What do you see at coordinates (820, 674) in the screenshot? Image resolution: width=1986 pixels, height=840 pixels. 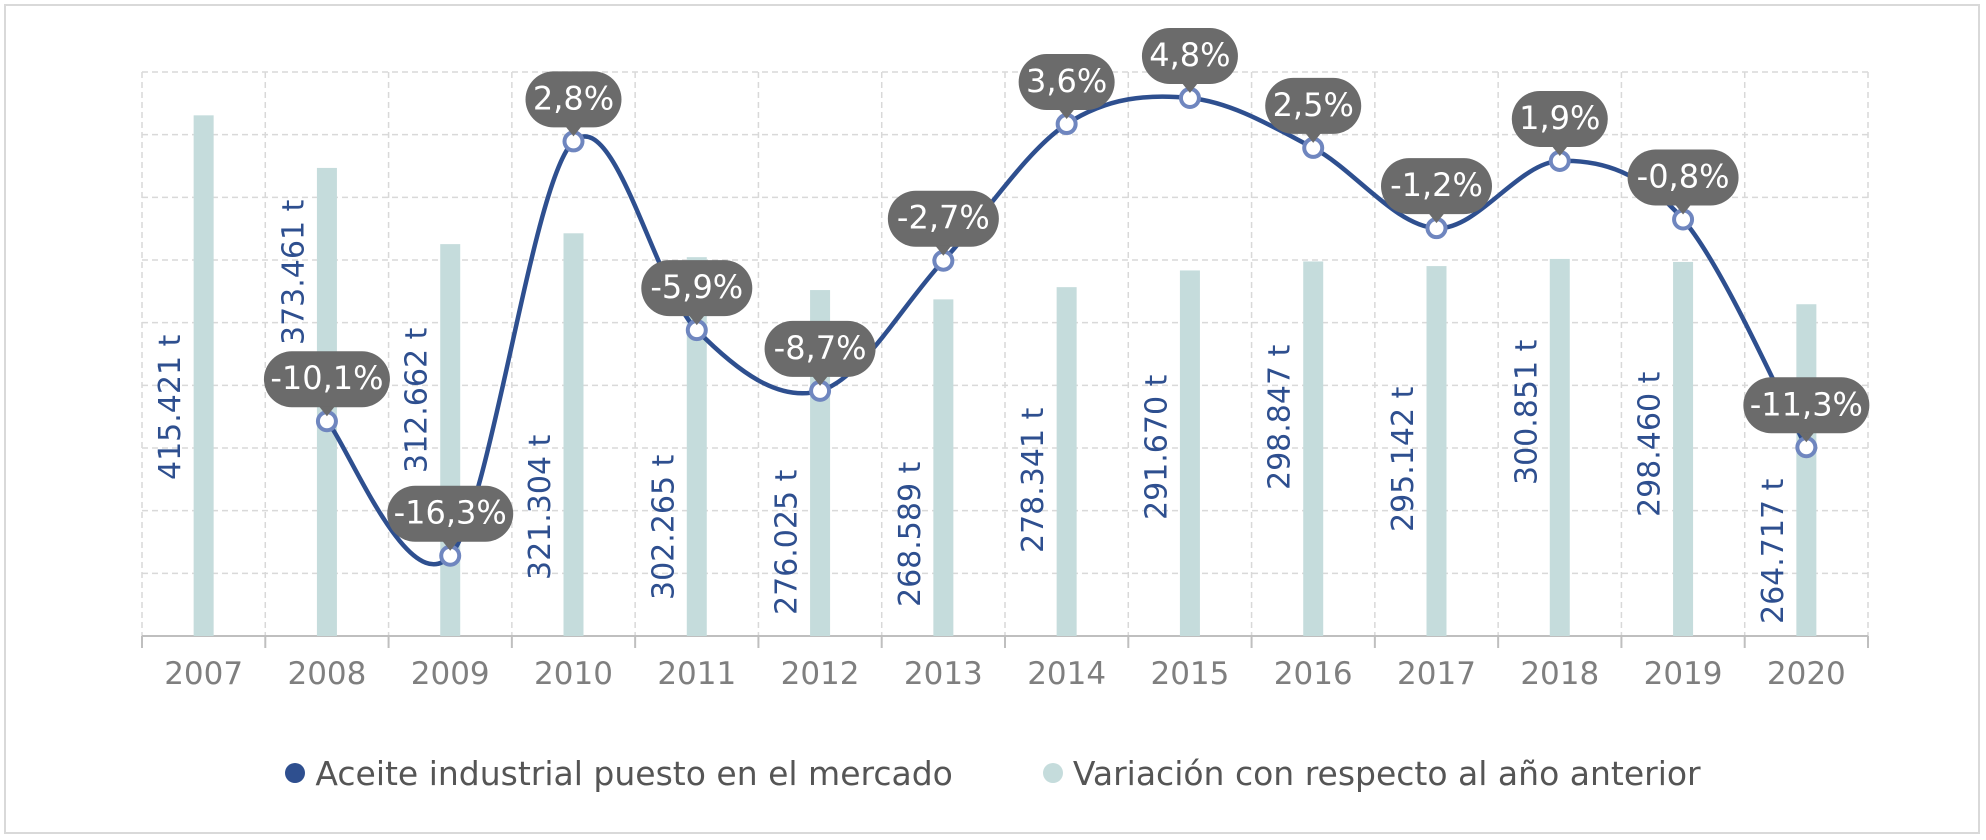 I see `x-tick-2012: 2012` at bounding box center [820, 674].